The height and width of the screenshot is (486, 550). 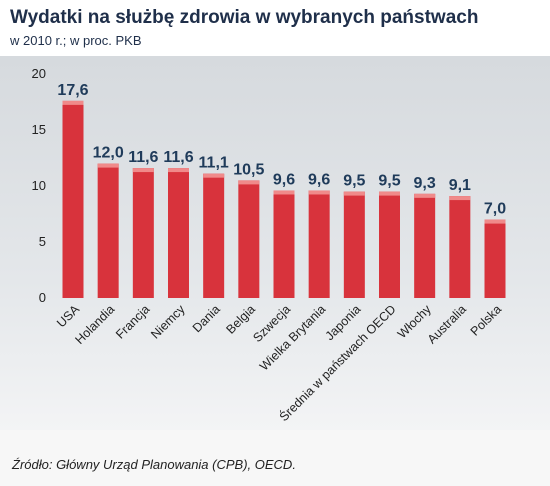 What do you see at coordinates (495, 209) in the screenshot?
I see `bar-value-label: 7,0` at bounding box center [495, 209].